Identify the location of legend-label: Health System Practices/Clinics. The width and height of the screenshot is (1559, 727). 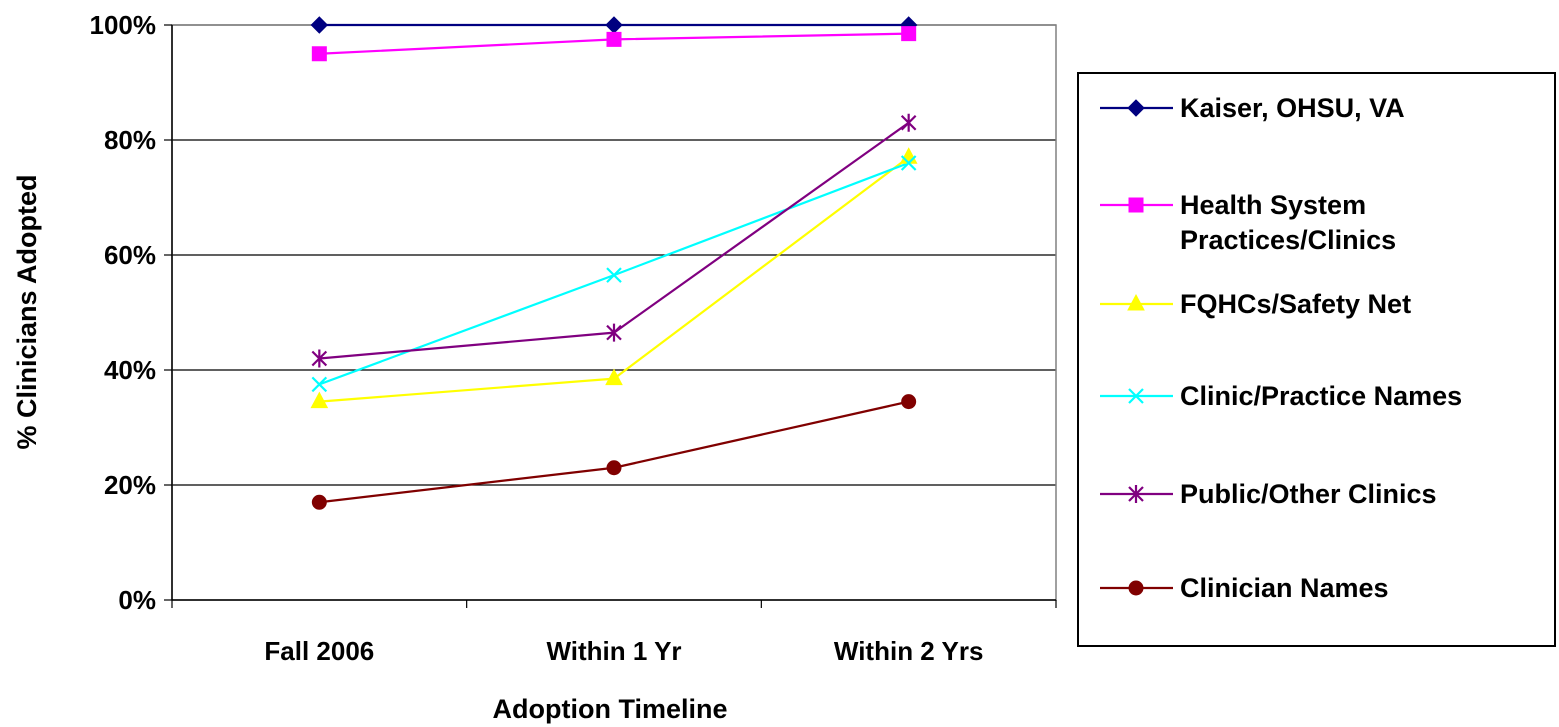
(1288, 222).